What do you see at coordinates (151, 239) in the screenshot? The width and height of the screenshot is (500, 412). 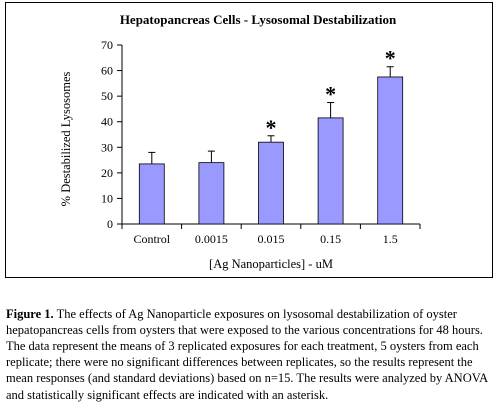 I see `x-tick-label: Control` at bounding box center [151, 239].